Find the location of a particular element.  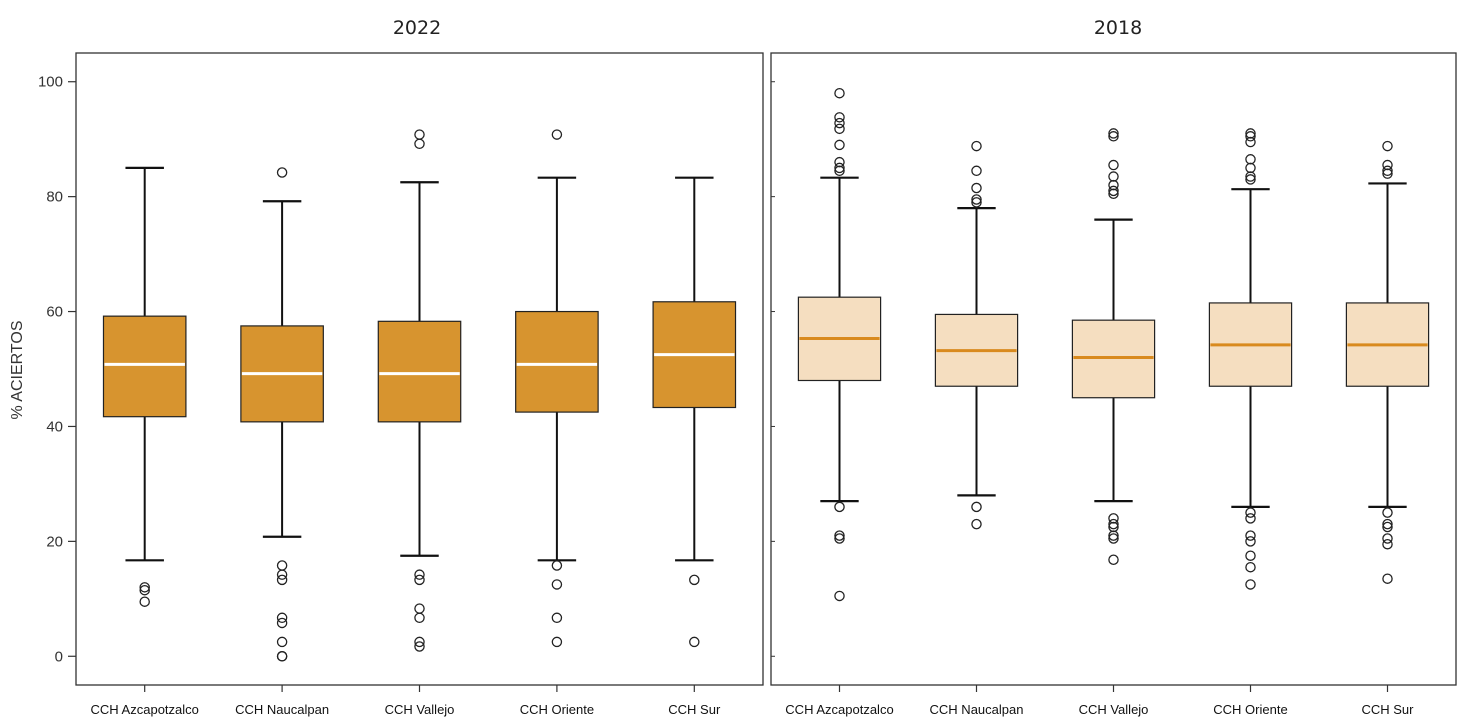

y-axis-ticks: 0 20 40 60 80 100 is located at coordinates (57, 369).